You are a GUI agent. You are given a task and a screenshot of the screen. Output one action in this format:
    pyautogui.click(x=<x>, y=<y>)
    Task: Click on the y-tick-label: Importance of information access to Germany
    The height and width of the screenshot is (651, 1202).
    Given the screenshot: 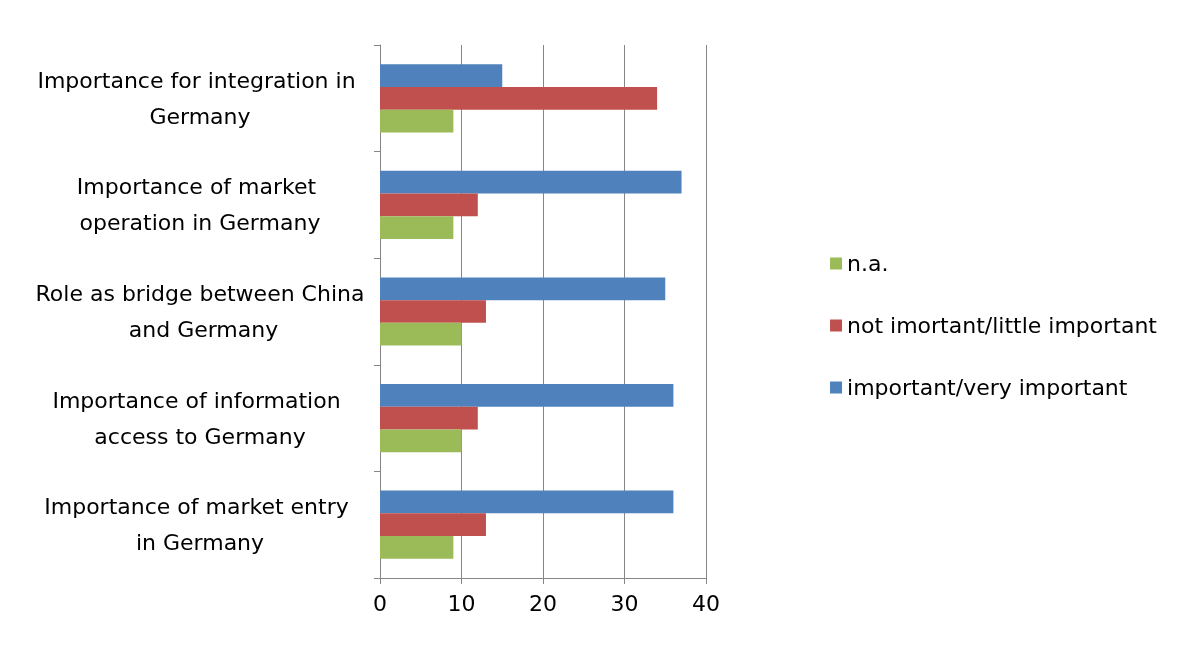 What is the action you would take?
    pyautogui.click(x=200, y=418)
    